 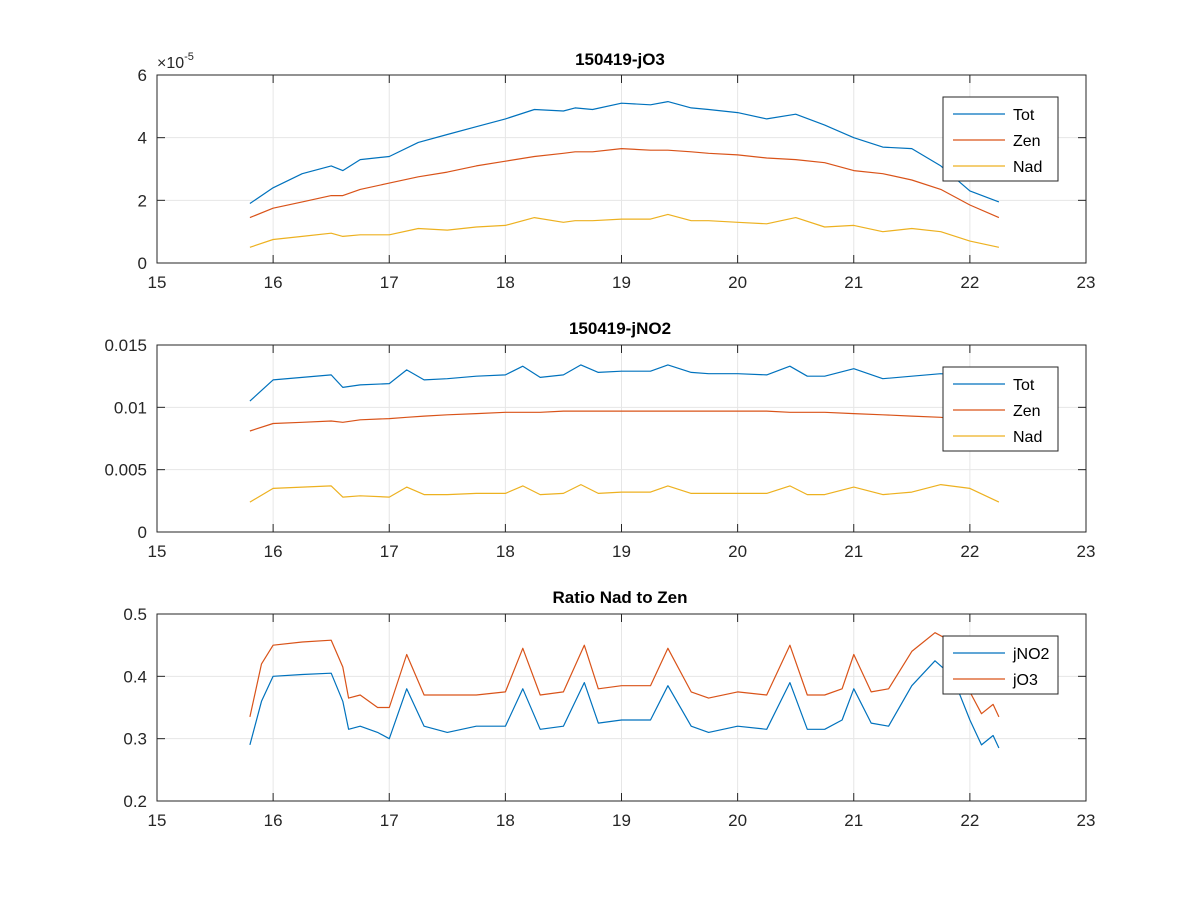 What do you see at coordinates (189, 57) in the screenshot?
I see `y-exponent-superscript: -5` at bounding box center [189, 57].